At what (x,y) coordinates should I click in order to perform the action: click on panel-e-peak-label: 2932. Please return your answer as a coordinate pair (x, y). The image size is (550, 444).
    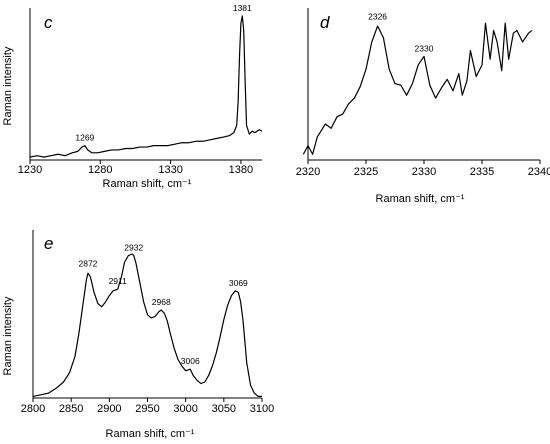
    Looking at the image, I should click on (133, 248).